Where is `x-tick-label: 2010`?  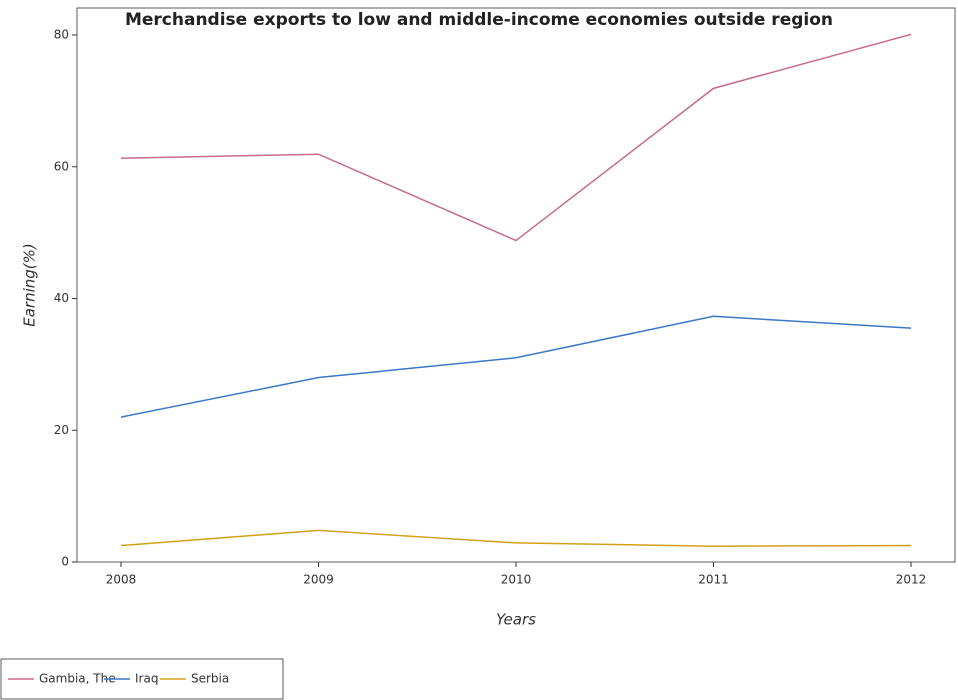
x-tick-label: 2010 is located at coordinates (516, 580).